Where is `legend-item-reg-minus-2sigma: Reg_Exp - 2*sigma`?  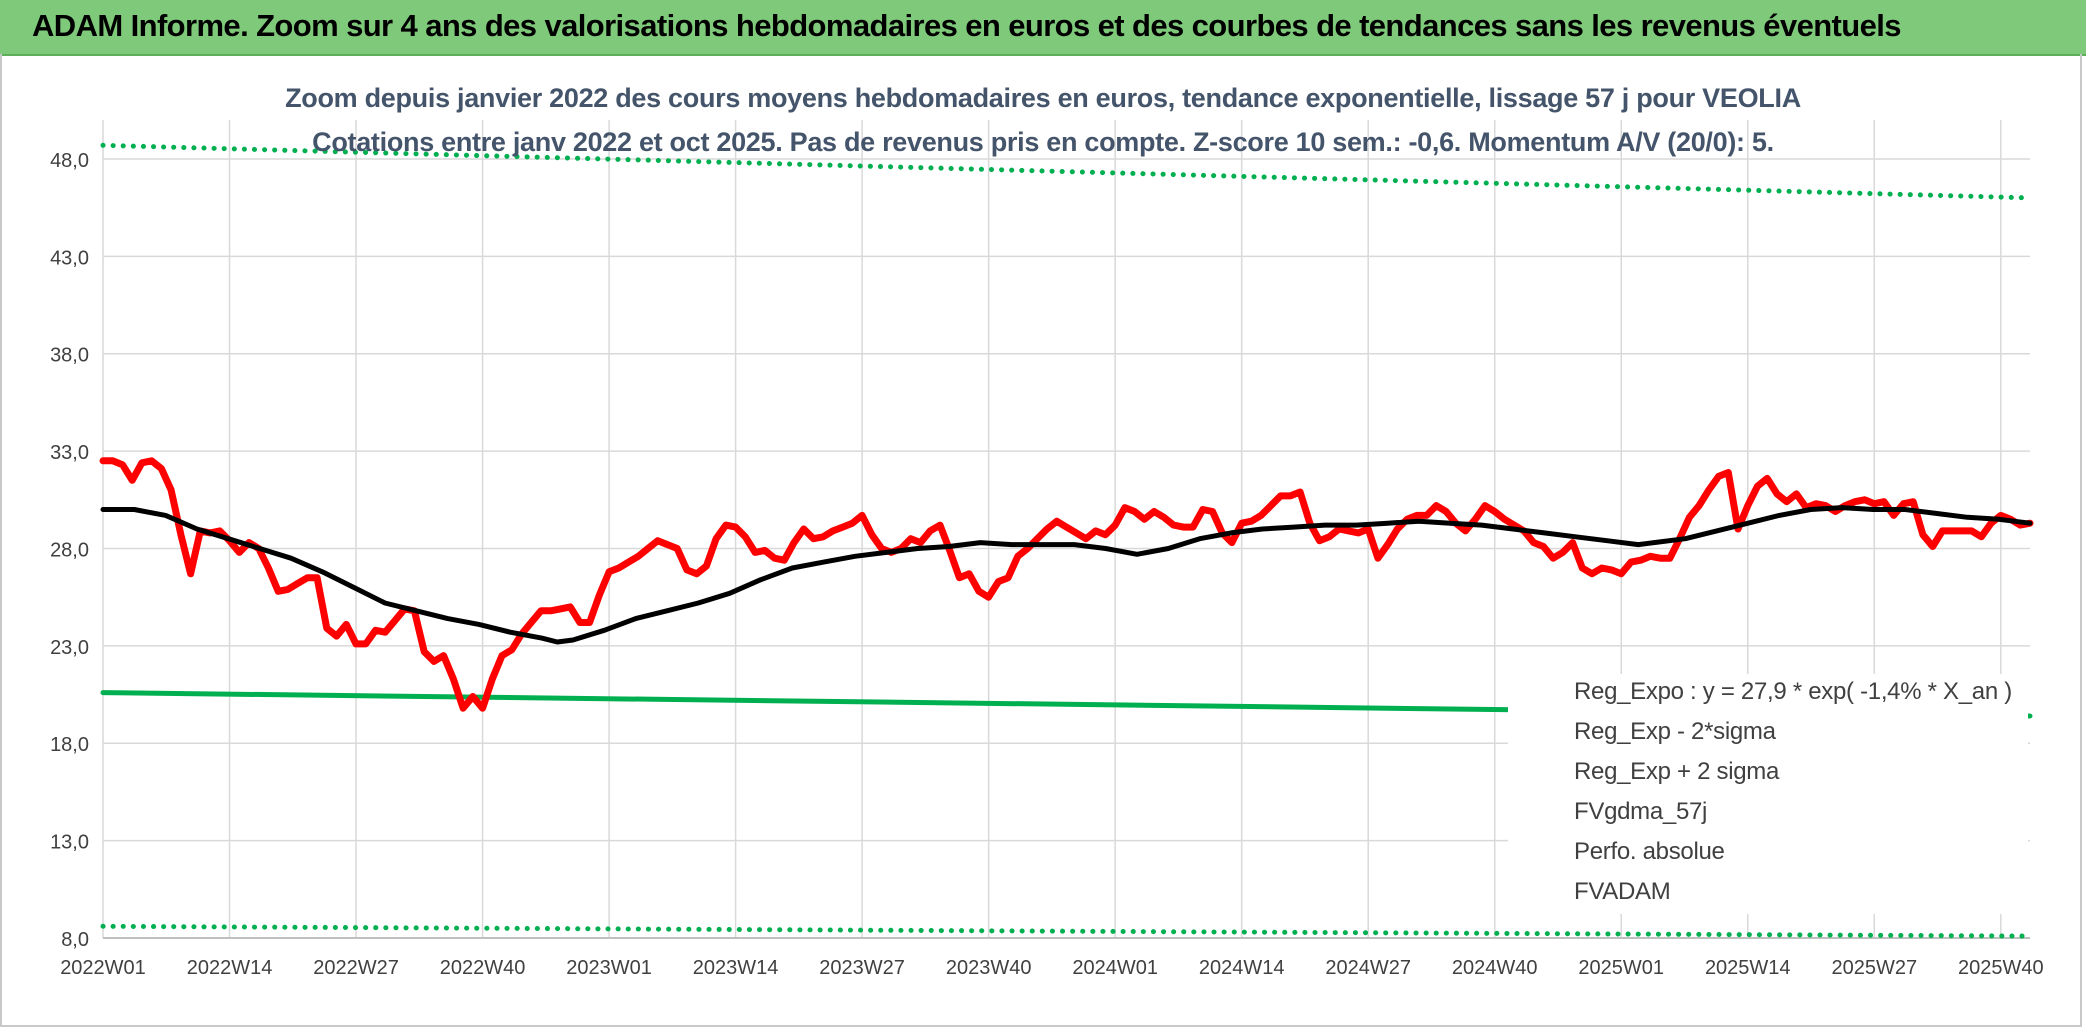
legend-item-reg-minus-2sigma: Reg_Exp - 2*sigma is located at coordinates (1768, 734).